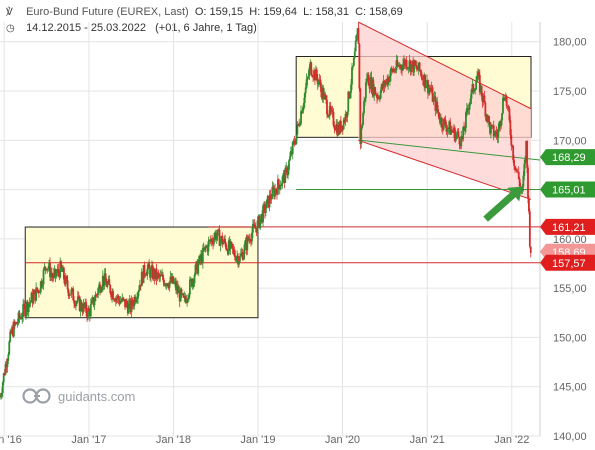  I want to click on price-label-text: 161,21, so click(569, 228).